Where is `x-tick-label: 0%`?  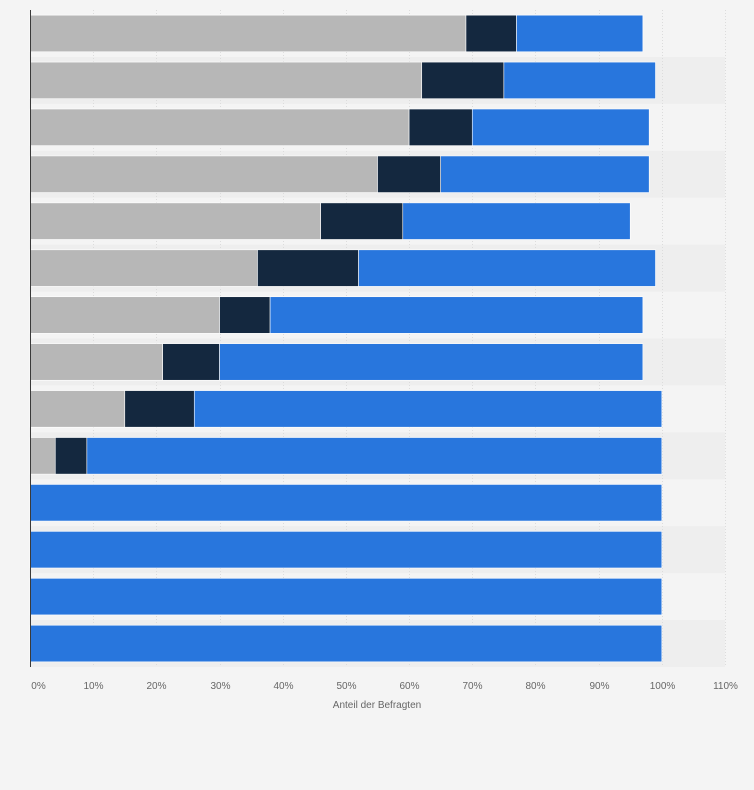 x-tick-label: 0% is located at coordinates (38, 686).